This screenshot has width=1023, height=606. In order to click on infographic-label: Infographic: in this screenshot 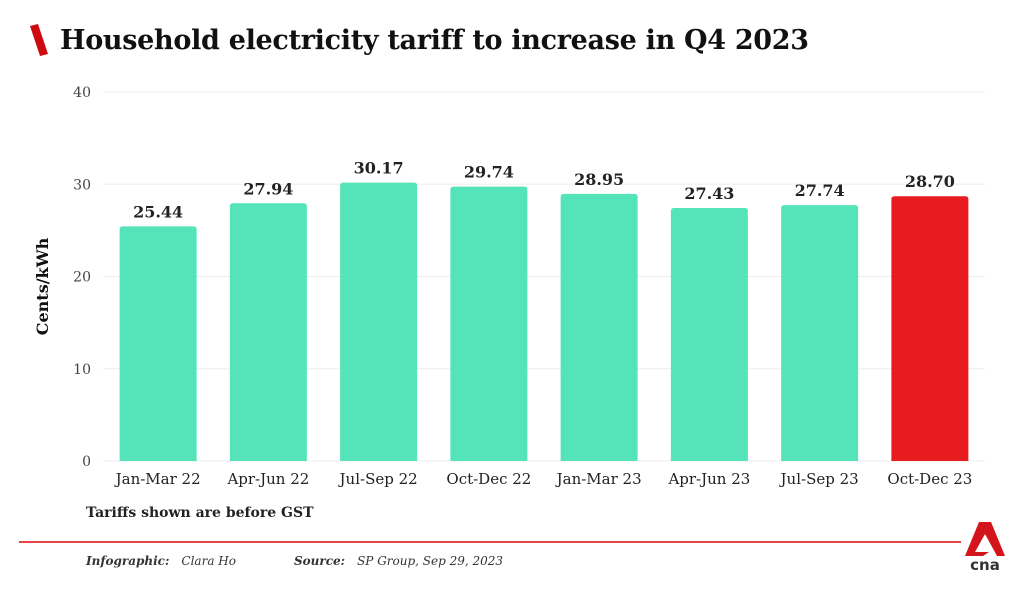, I will do `click(128, 561)`.